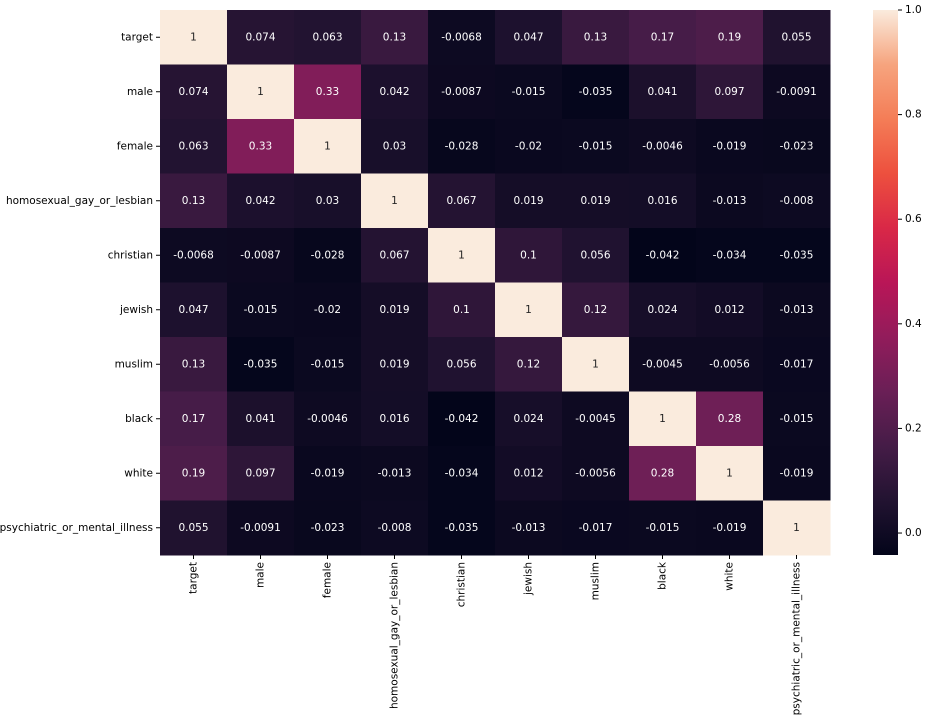  I want to click on y-tick-label: homosexual_gay_or_lesbian, so click(79, 201).